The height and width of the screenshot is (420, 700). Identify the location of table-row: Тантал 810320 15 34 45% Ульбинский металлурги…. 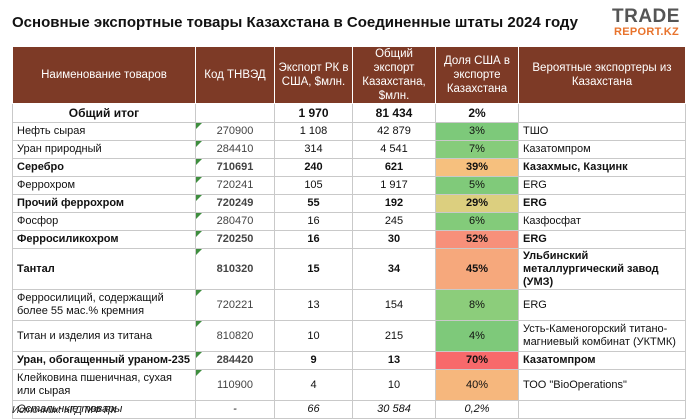
(349, 269).